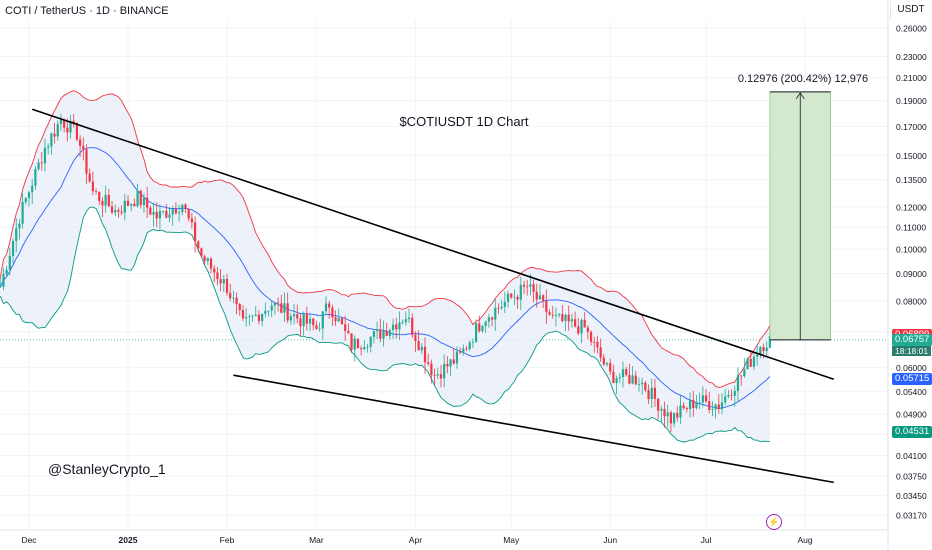 This screenshot has width=932, height=550. Describe the element at coordinates (910, 275) in the screenshot. I see `price-axis` at that location.